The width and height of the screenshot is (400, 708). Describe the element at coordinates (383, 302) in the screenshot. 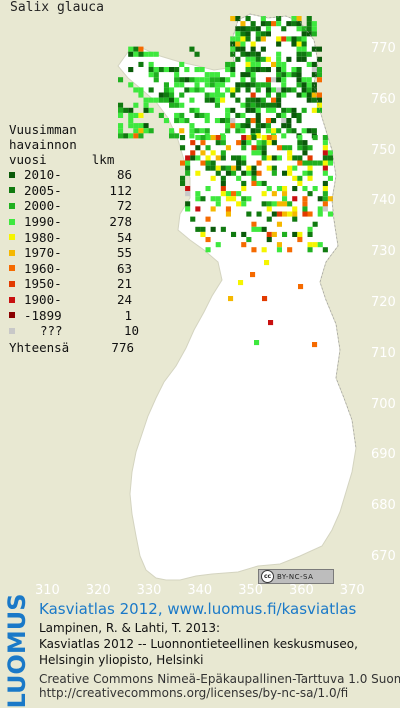

I see `y-tick-label: 720` at that location.